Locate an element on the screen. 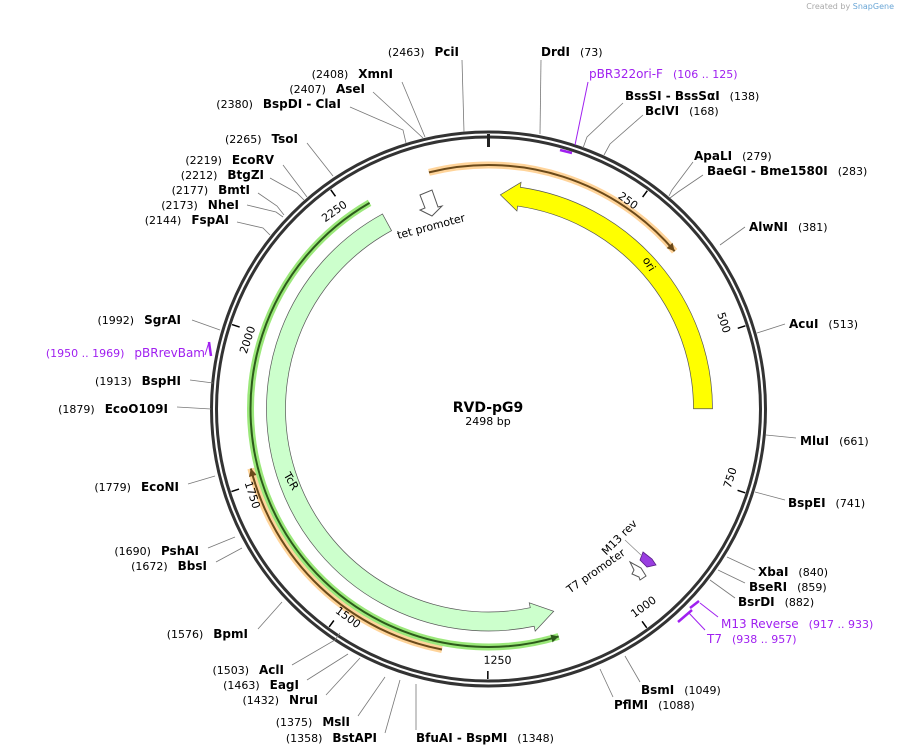 Image resolution: width=900 pixels, height=755 pixels. restriction-site: (1779) EcoNI is located at coordinates (155, 484).